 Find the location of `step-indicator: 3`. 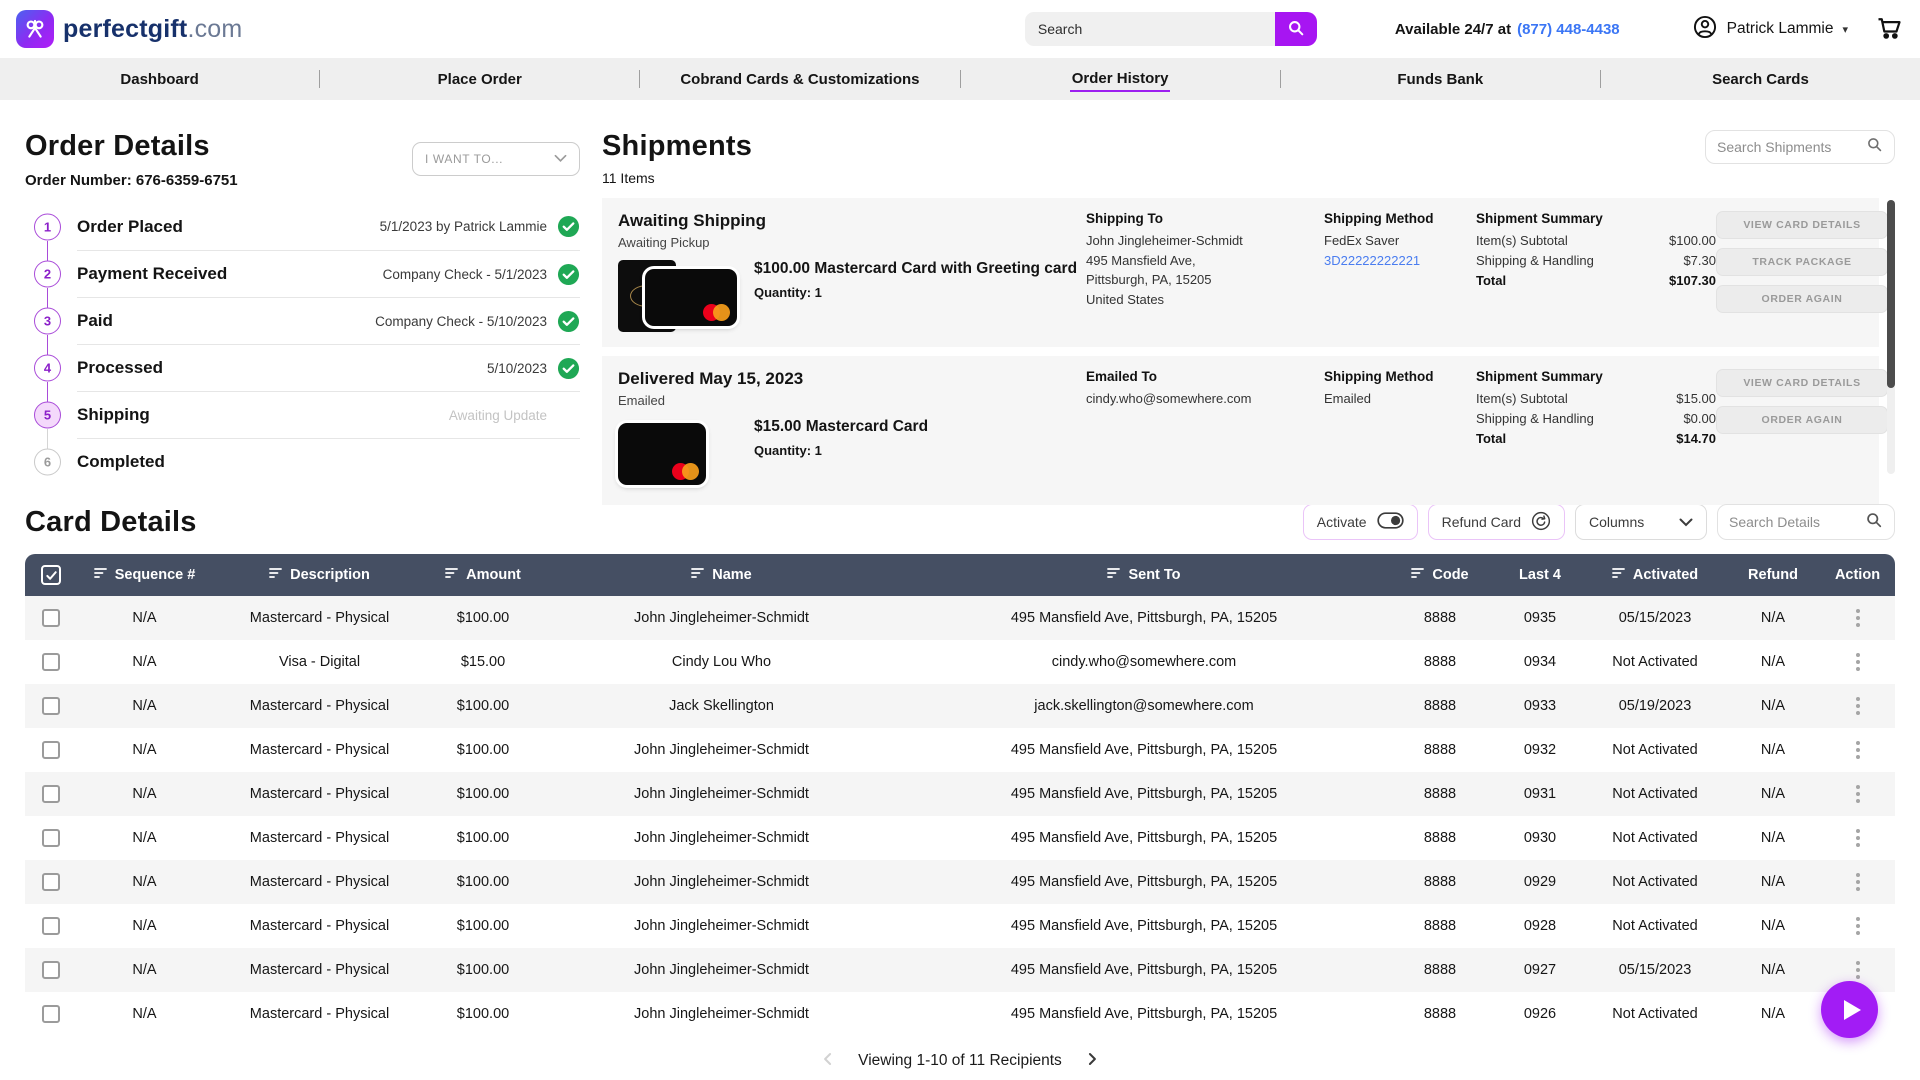

step-indicator: 3 is located at coordinates (51, 326).